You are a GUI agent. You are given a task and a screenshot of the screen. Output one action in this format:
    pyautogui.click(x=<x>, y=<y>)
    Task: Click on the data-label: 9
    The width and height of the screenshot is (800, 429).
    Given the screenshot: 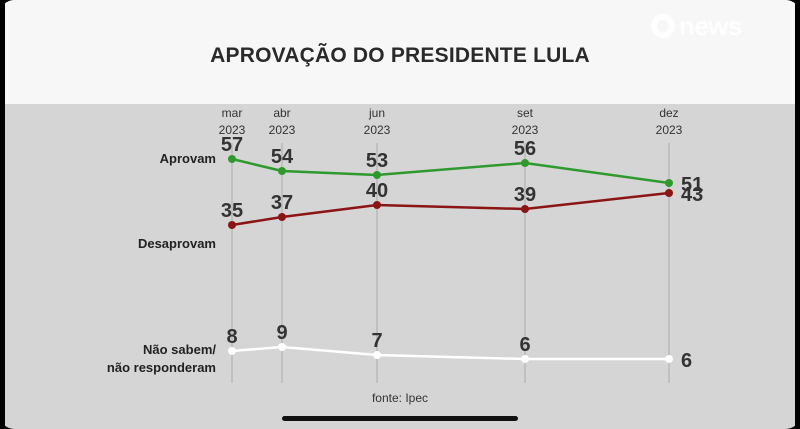 What is the action you would take?
    pyautogui.click(x=281, y=333)
    